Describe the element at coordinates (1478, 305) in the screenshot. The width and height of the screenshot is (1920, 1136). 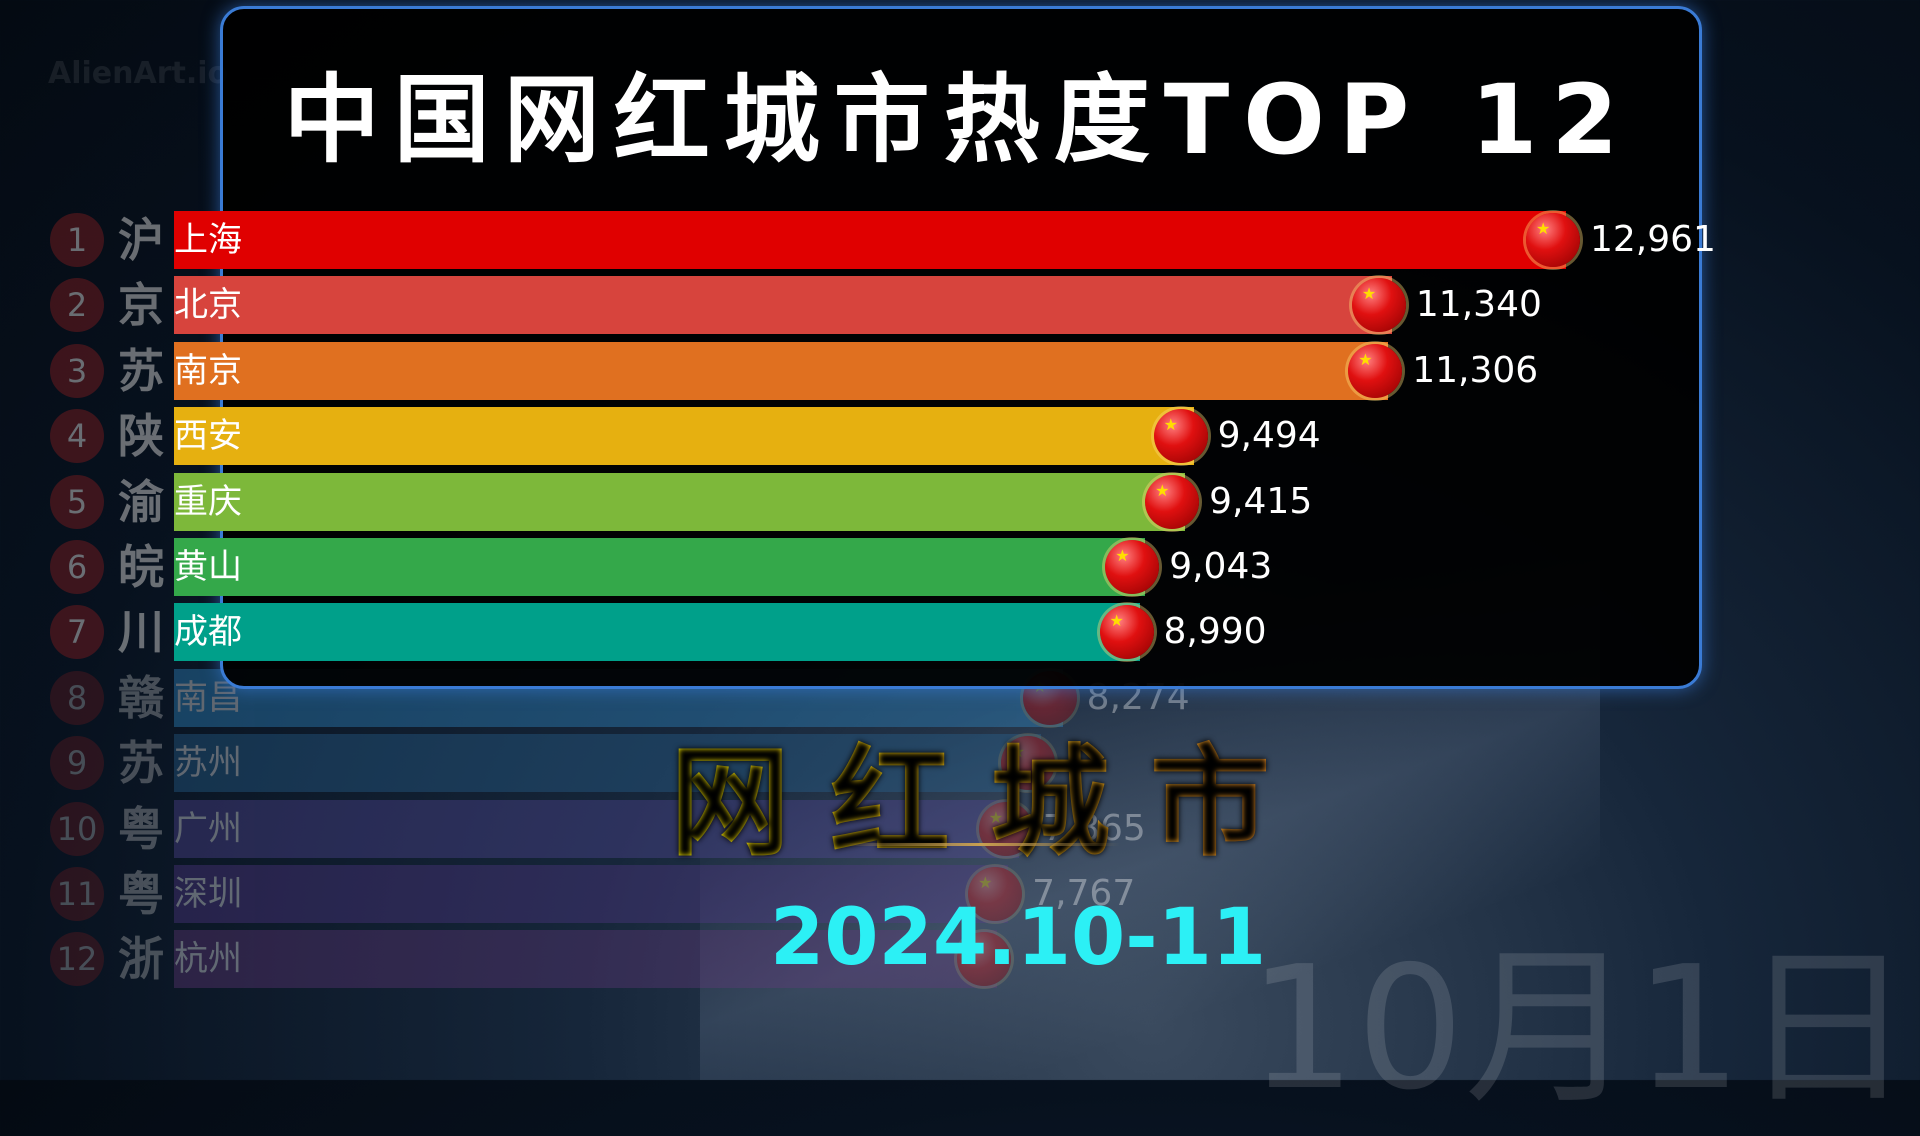
I see `value-label: 11,340` at that location.